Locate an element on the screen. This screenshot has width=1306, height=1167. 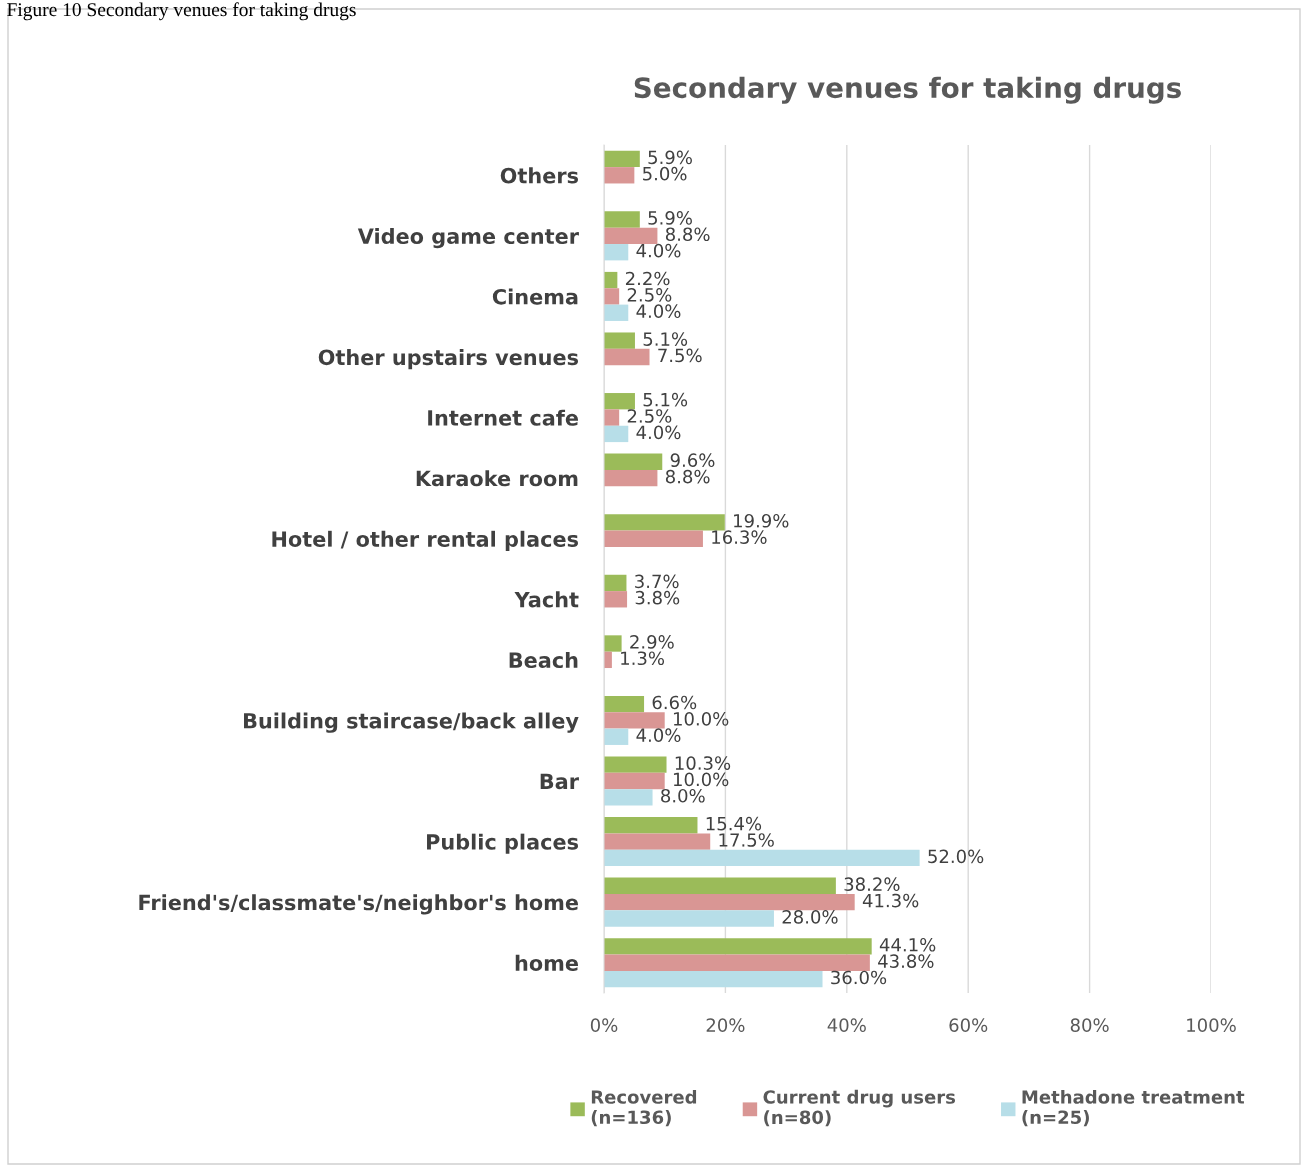
data-label: 5.0% is located at coordinates (665, 173).